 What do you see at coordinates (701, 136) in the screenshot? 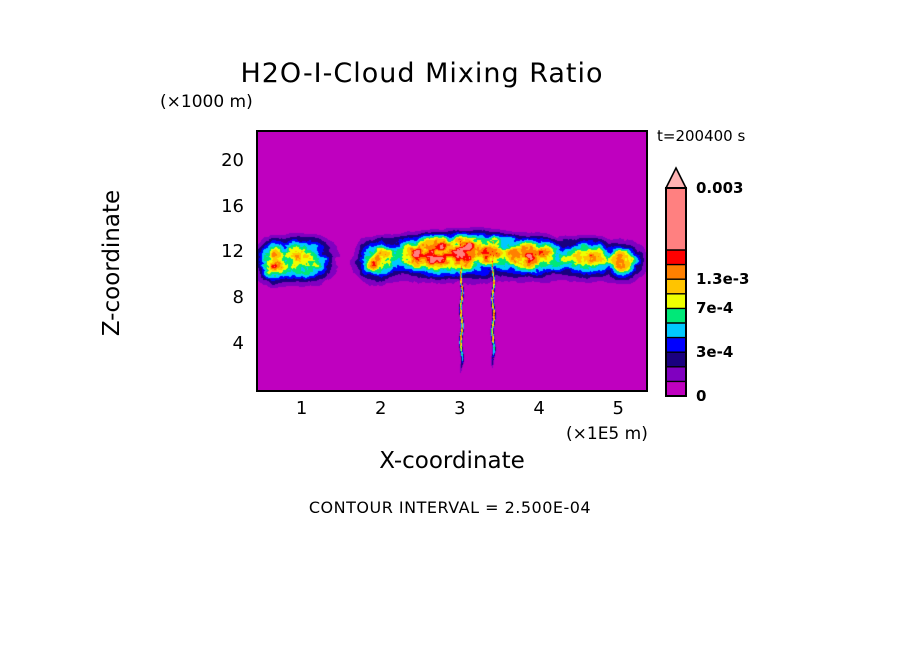
I see `time-label: t=200400 s` at bounding box center [701, 136].